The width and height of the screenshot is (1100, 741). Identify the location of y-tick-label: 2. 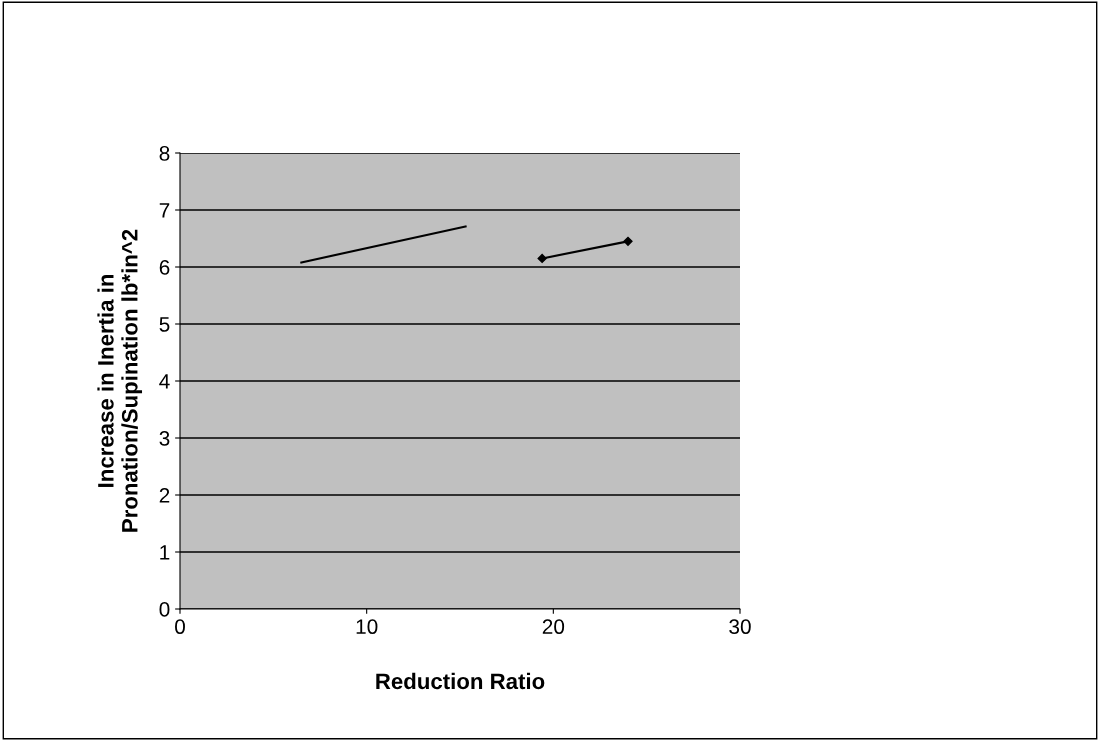
(164, 495).